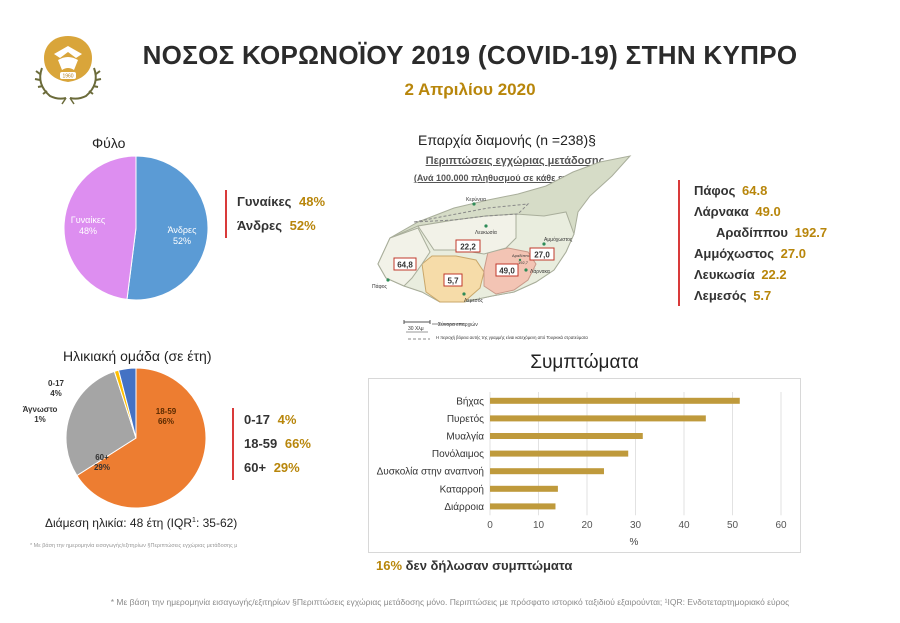 The height and width of the screenshot is (623, 900). I want to click on x-tick-label: 40, so click(684, 525).